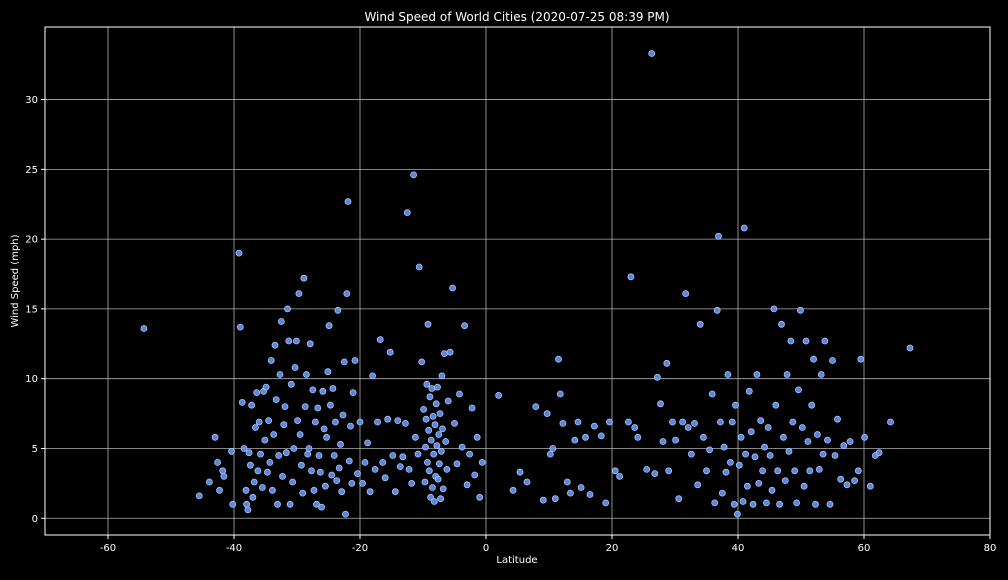 The height and width of the screenshot is (580, 1008). I want to click on x-axis-label: Latitude, so click(516, 560).